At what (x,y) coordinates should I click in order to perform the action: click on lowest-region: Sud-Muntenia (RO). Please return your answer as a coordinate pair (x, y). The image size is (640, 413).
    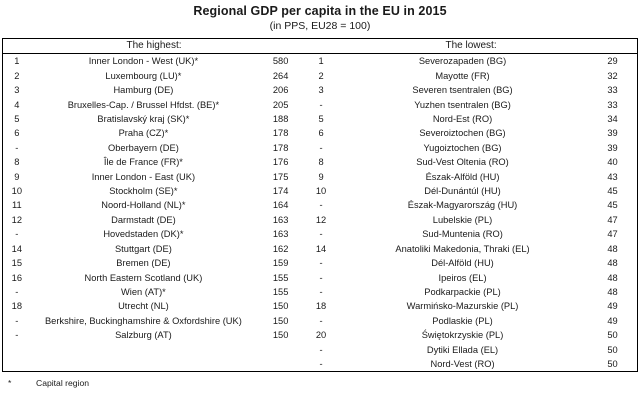
    Looking at the image, I should click on (462, 234).